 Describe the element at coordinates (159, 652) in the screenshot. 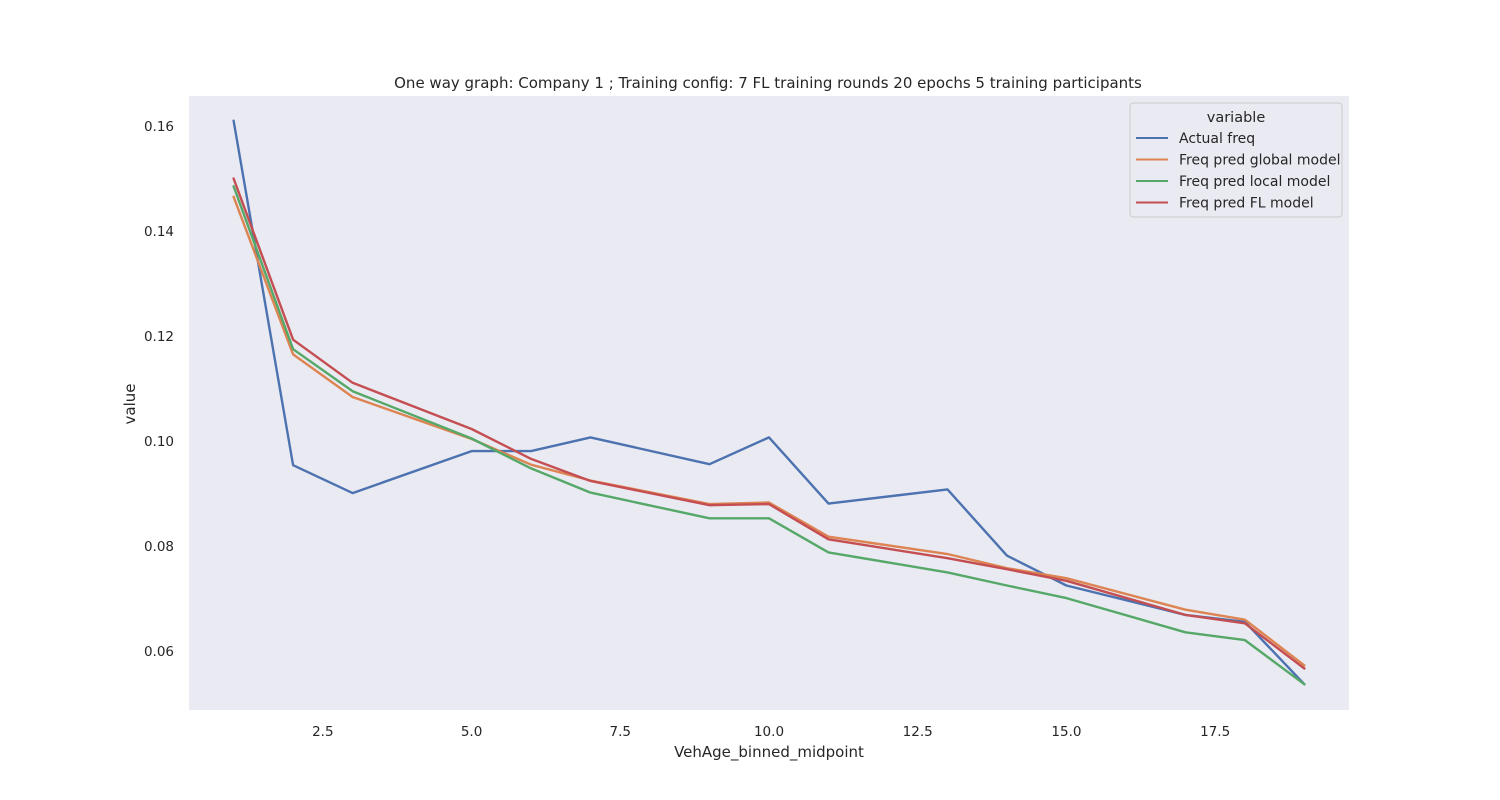

I see `y-tick-label: 0.06` at that location.